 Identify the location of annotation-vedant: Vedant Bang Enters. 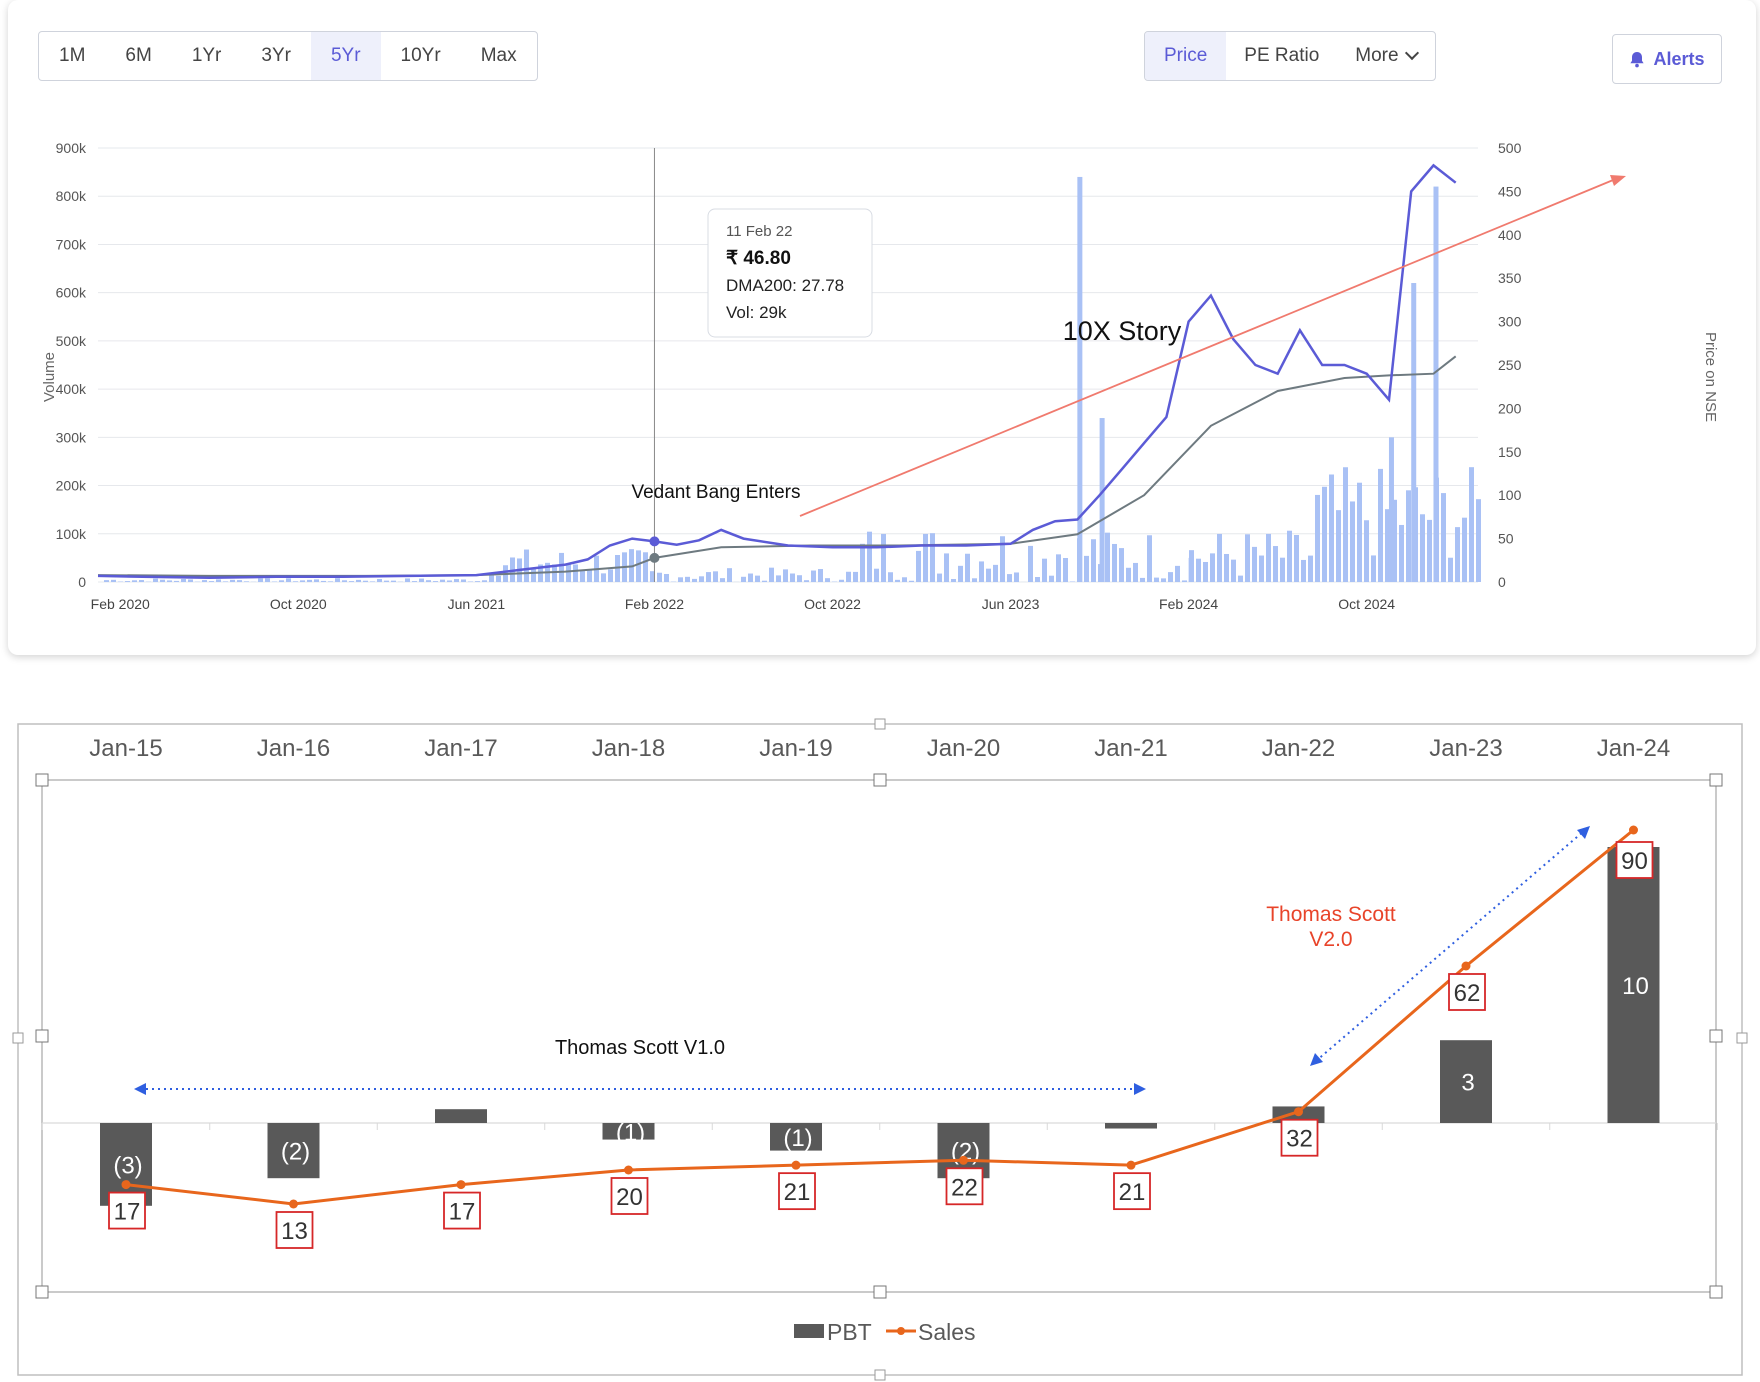
(715, 492).